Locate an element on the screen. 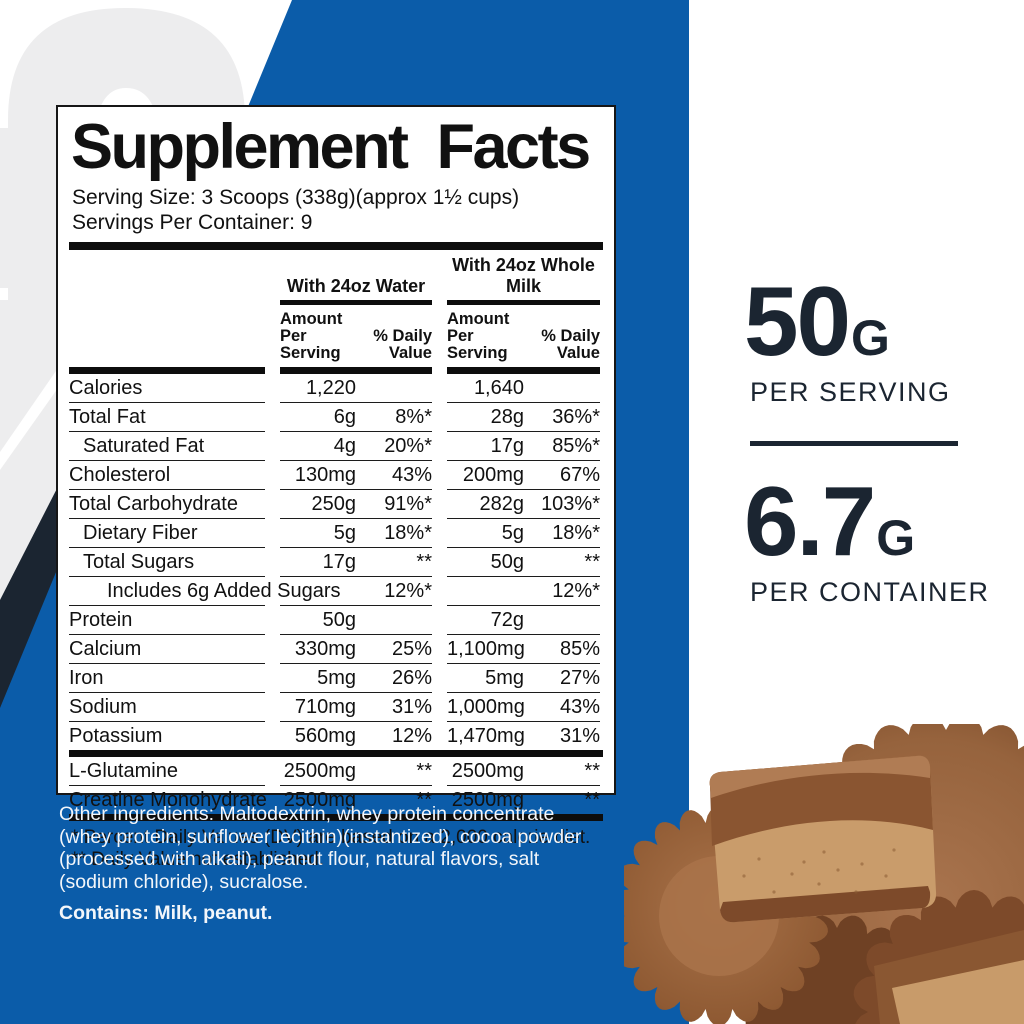  panel-title: Supplement Facts is located at coordinates (331, 147).